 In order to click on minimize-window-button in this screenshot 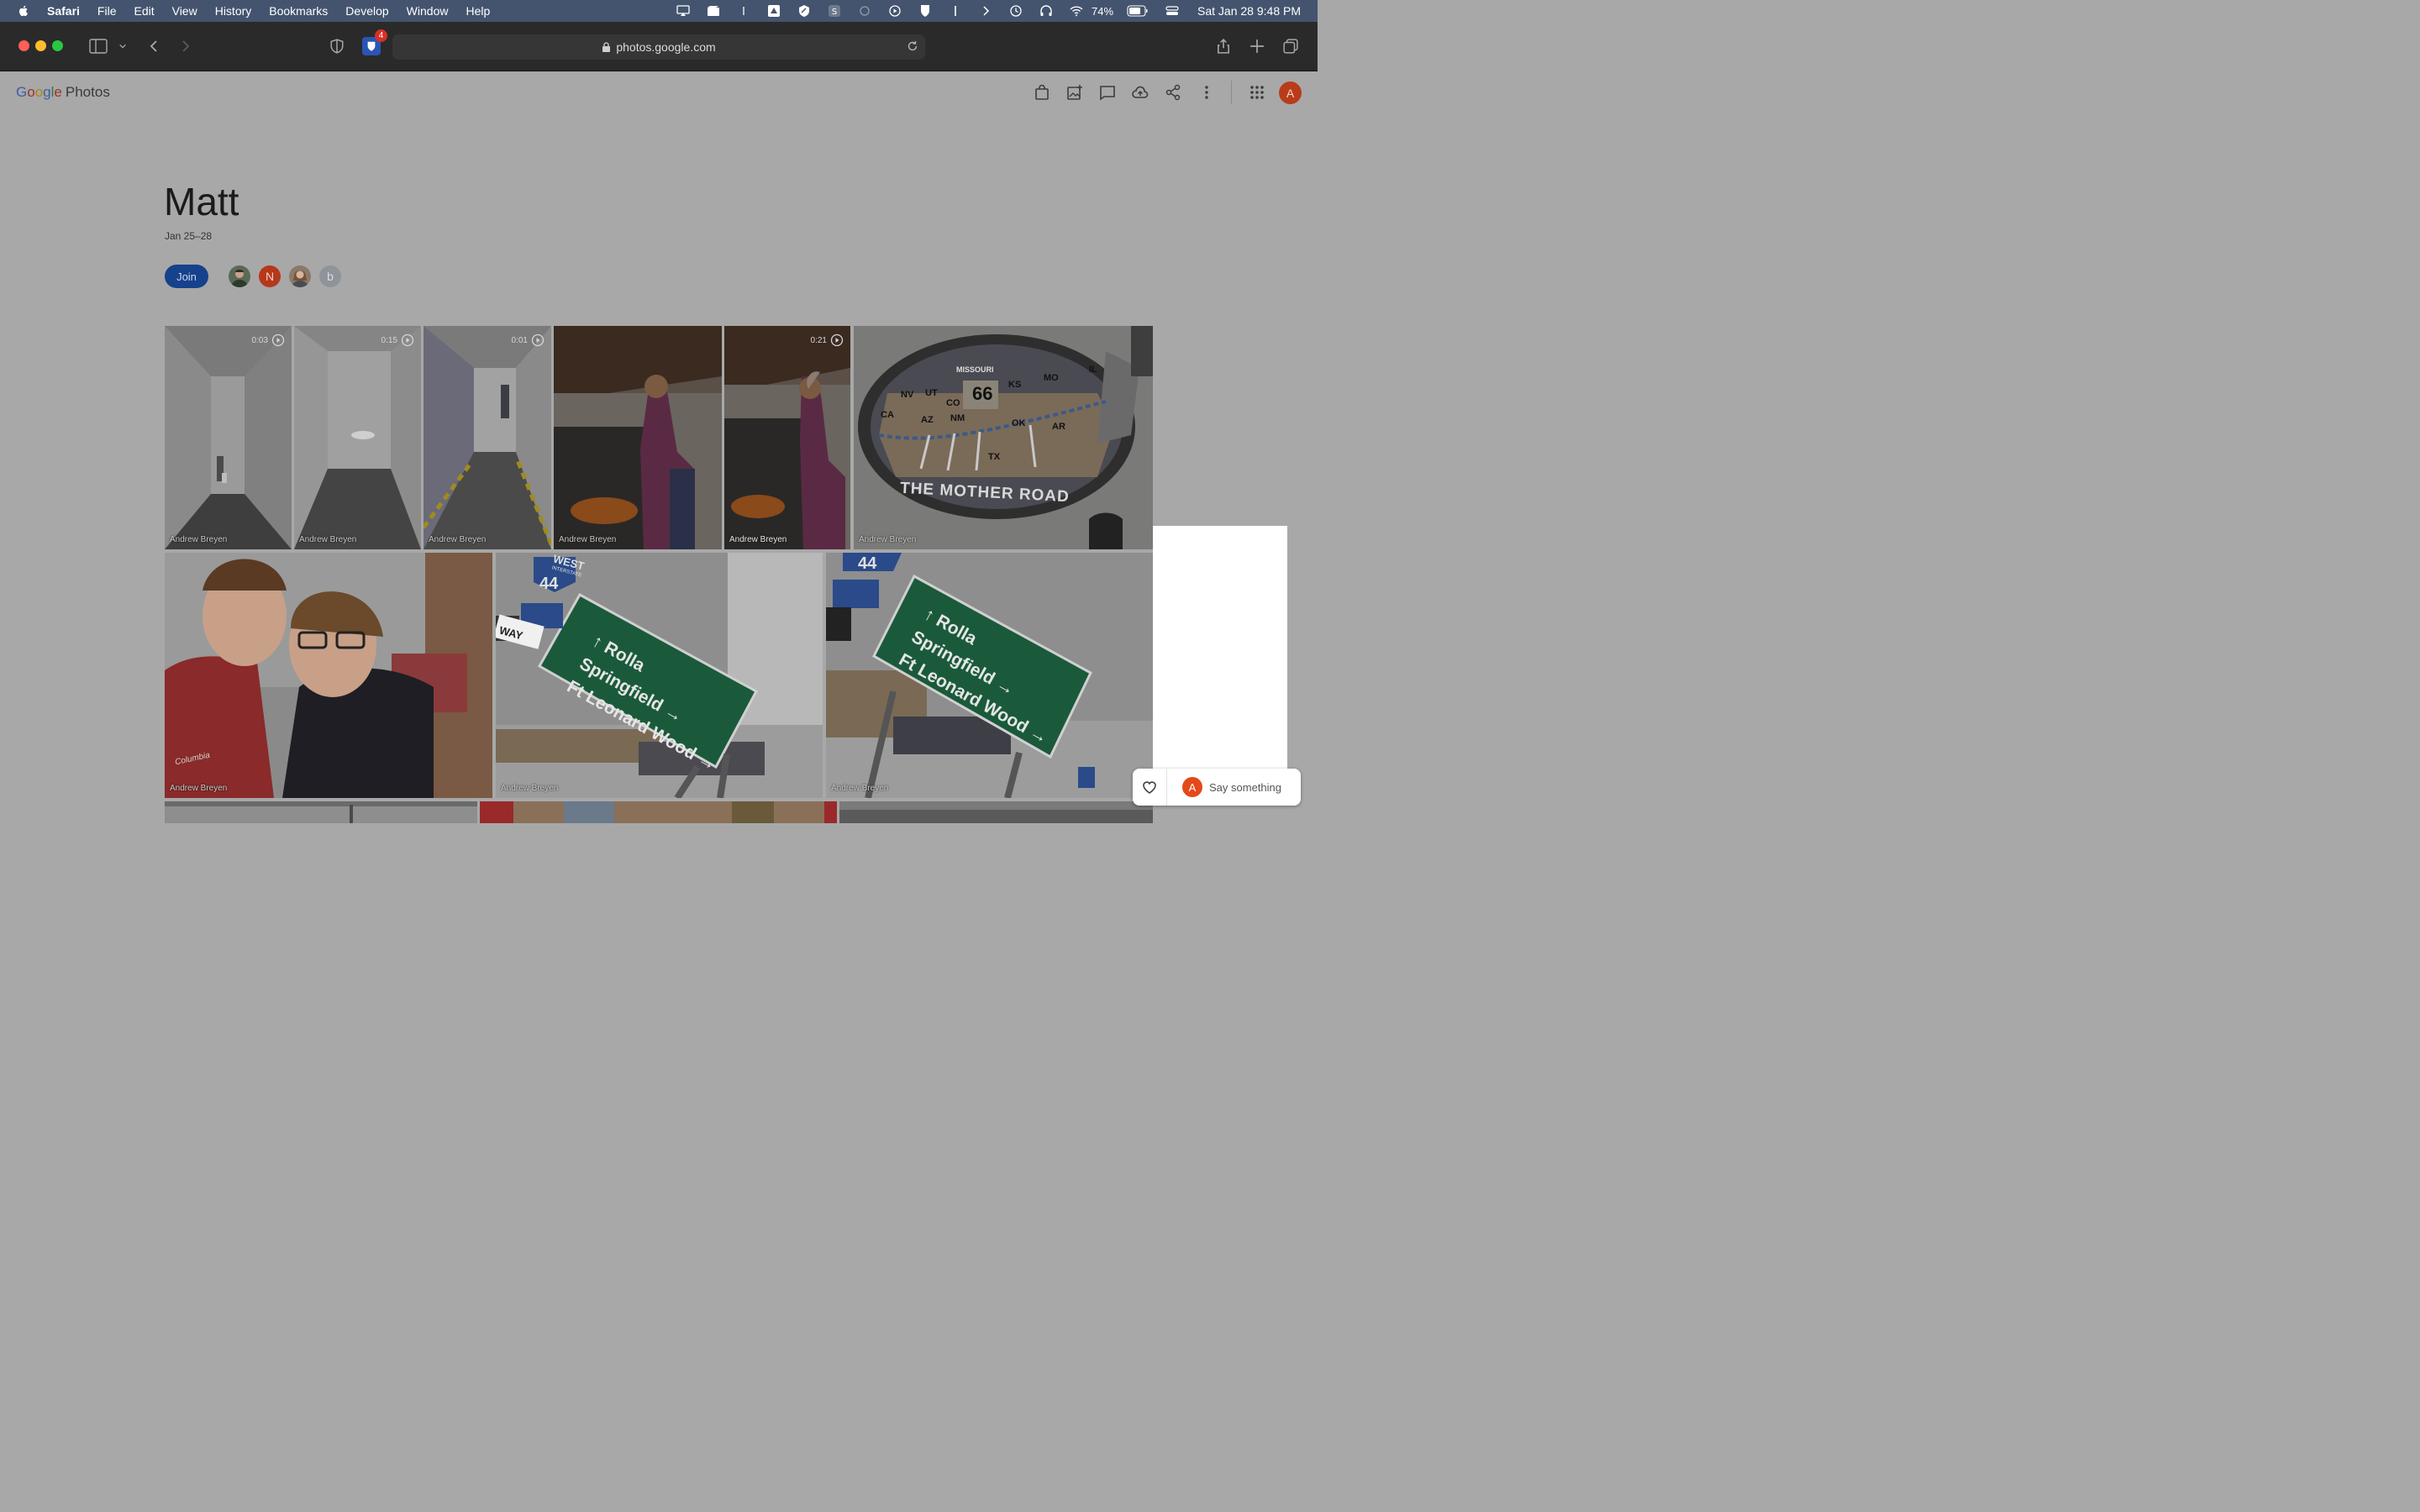, I will do `click(40, 45)`.